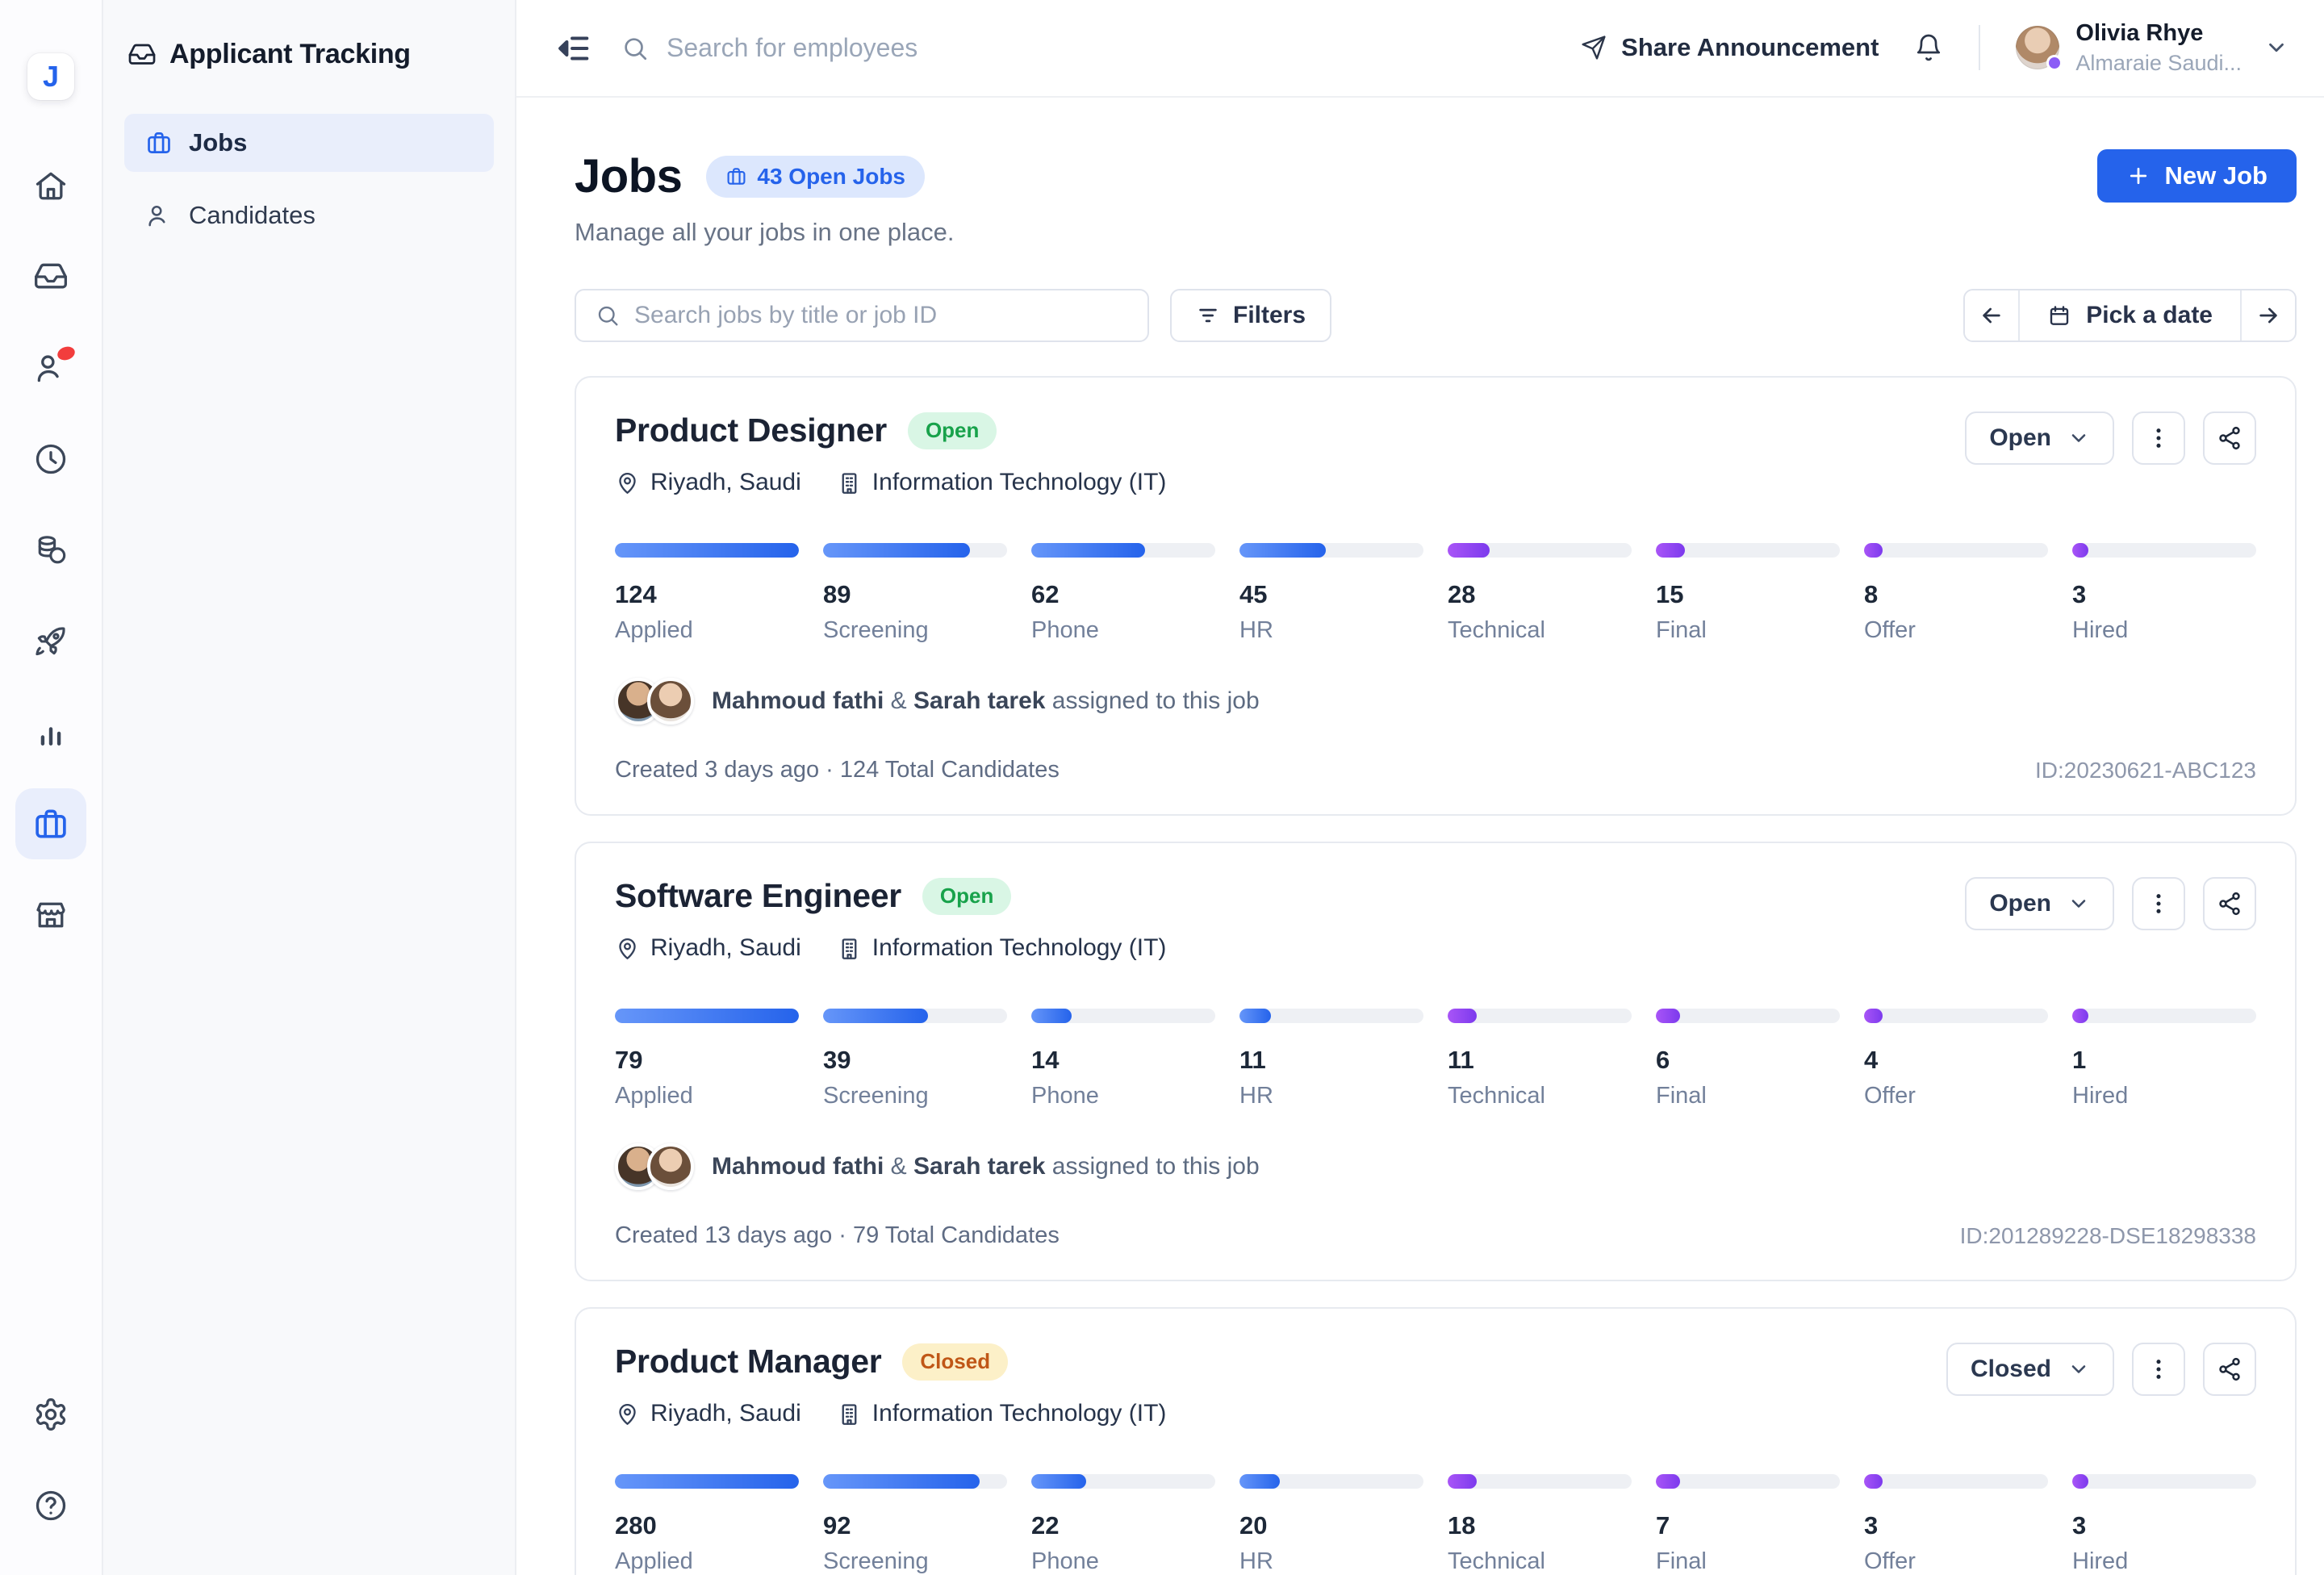  Describe the element at coordinates (2059, 315) in the screenshot. I see `calendar-icon` at that location.